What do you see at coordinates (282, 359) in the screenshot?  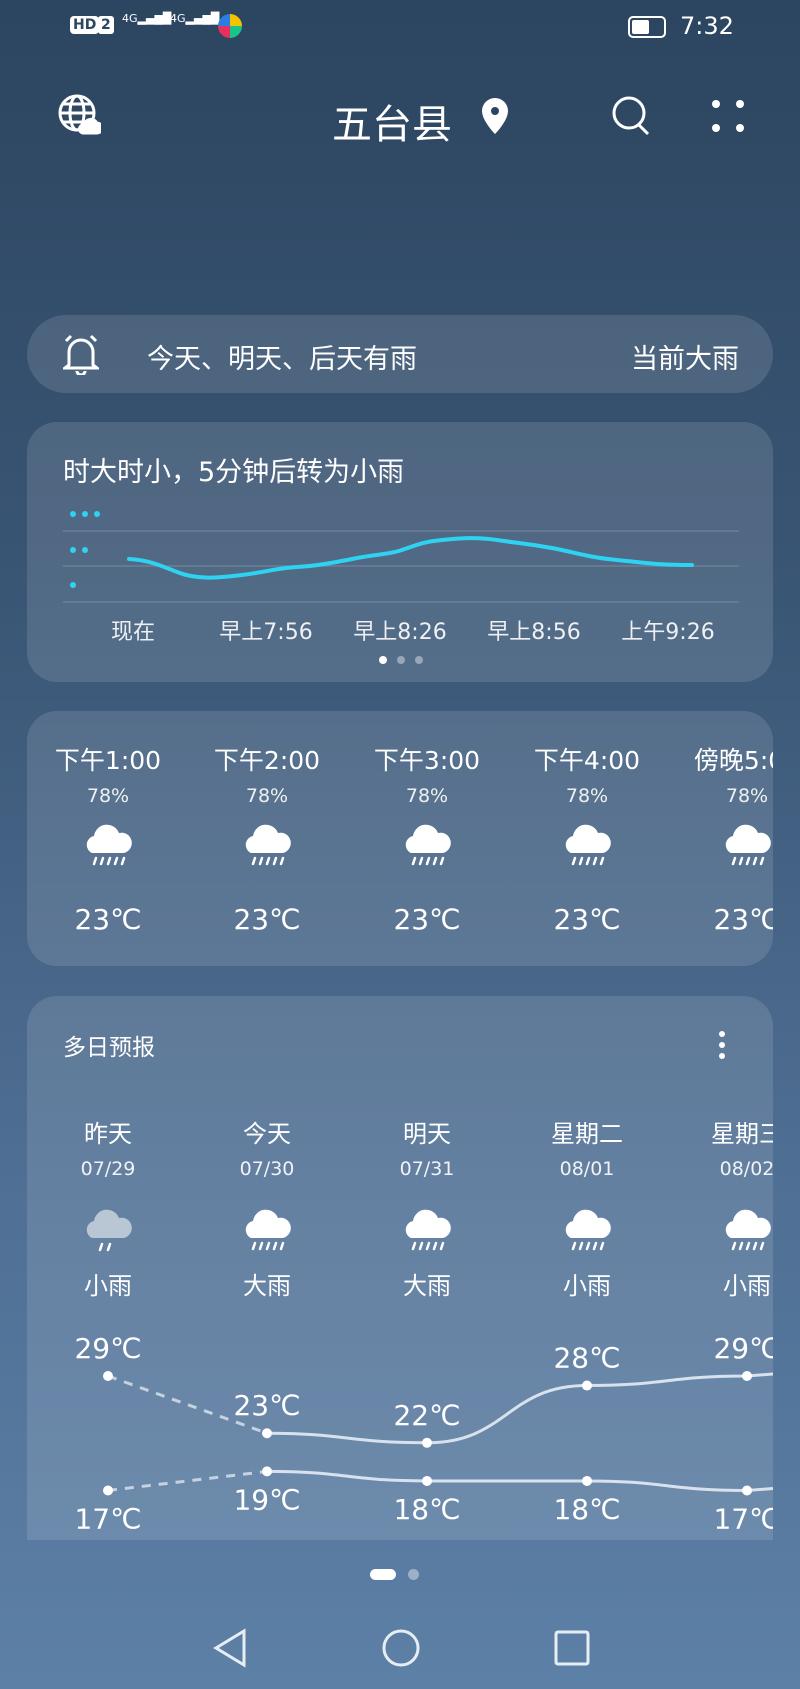 I see `alert-text: 今天、明天、后天有雨` at bounding box center [282, 359].